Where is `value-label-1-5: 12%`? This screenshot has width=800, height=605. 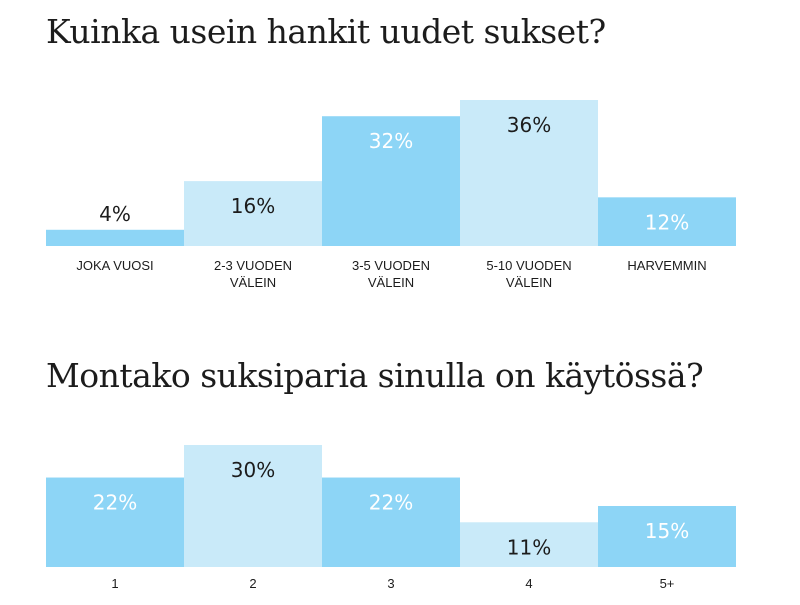
value-label-1-5: 12% is located at coordinates (667, 222).